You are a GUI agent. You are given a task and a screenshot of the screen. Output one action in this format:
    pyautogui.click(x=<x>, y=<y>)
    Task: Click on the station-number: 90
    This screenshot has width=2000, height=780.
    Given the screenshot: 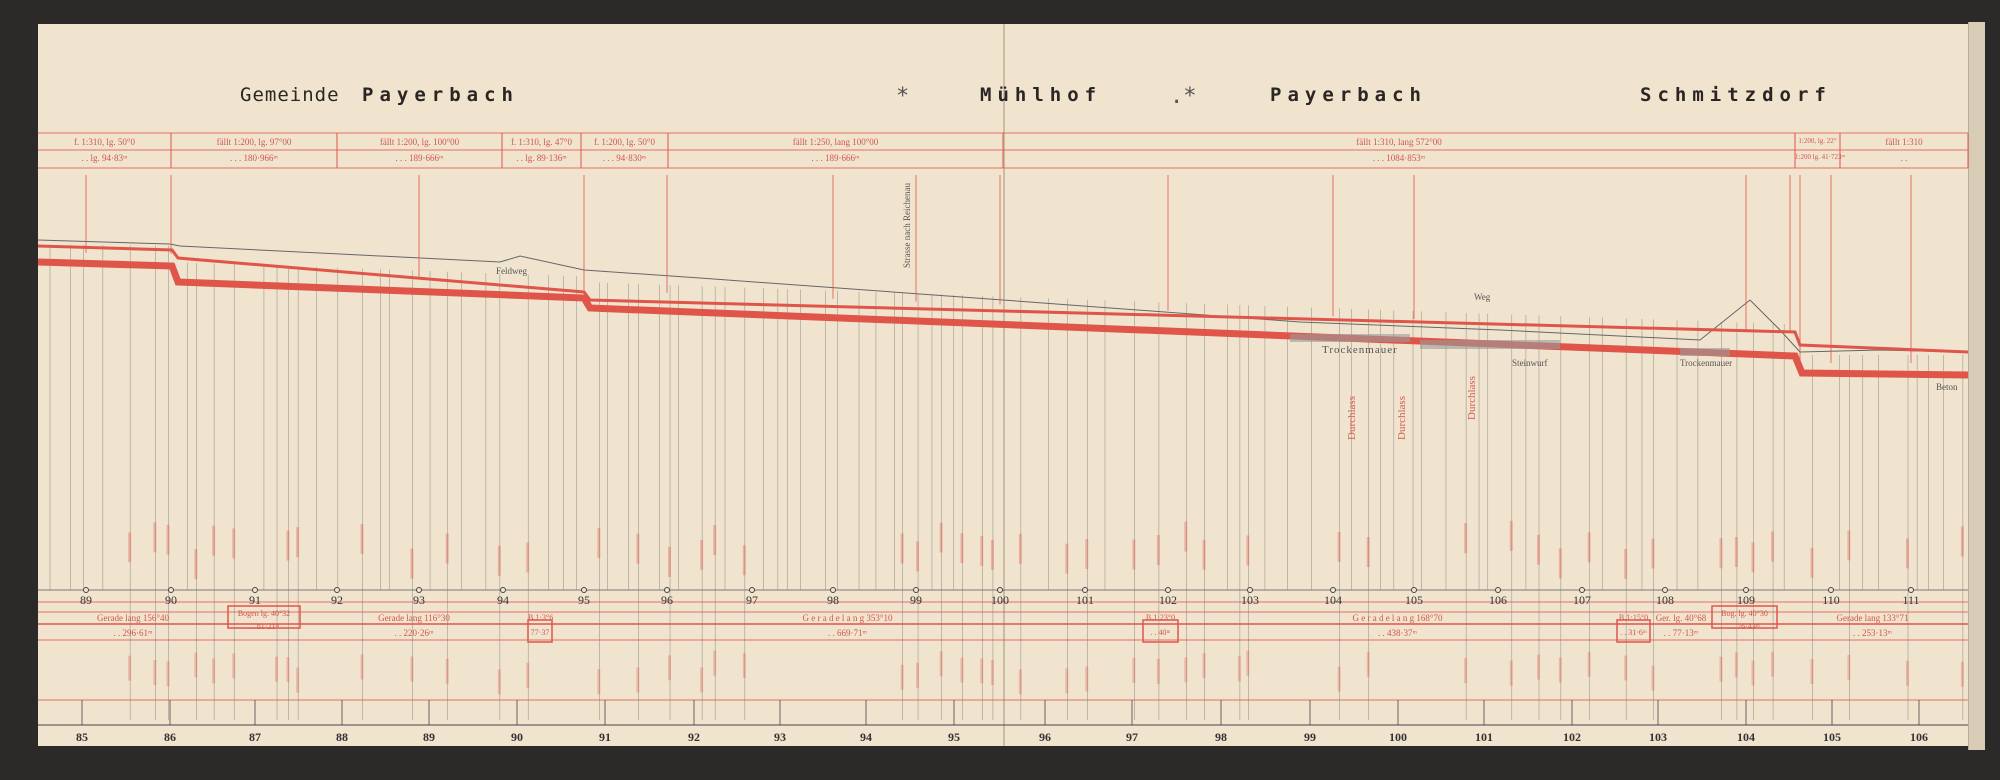 What is the action you would take?
    pyautogui.click(x=171, y=600)
    